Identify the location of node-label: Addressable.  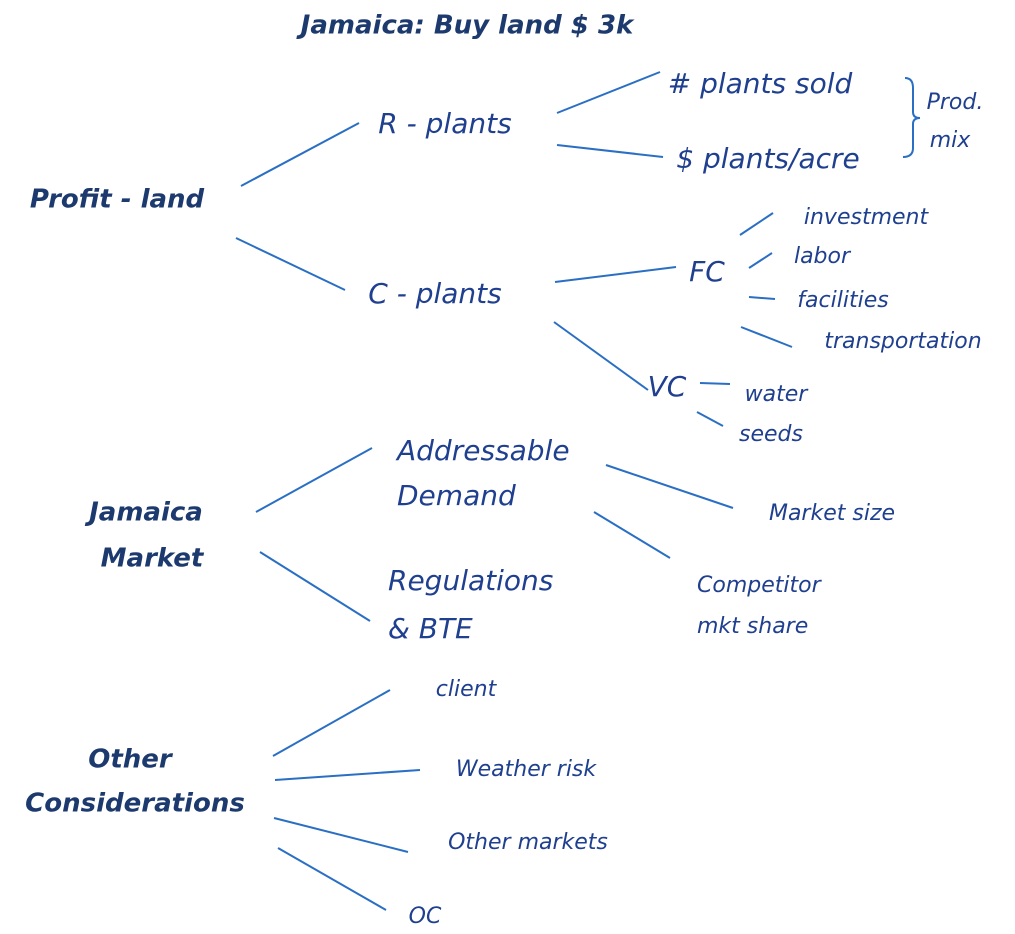
(482, 450).